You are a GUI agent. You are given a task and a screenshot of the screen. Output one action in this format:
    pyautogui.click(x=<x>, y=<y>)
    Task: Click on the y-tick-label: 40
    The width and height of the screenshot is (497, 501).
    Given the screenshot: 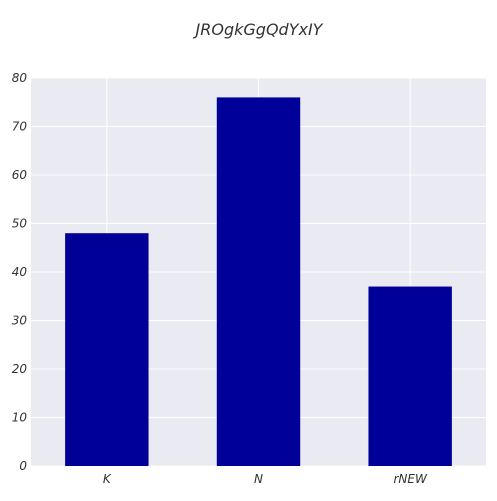 What is the action you would take?
    pyautogui.click(x=20, y=272)
    